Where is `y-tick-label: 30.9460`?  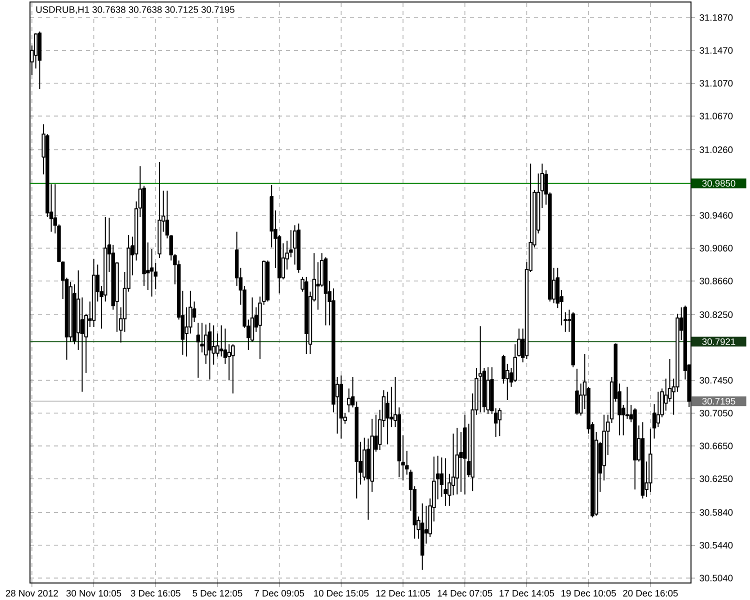 y-tick-label: 30.9460 is located at coordinates (716, 215).